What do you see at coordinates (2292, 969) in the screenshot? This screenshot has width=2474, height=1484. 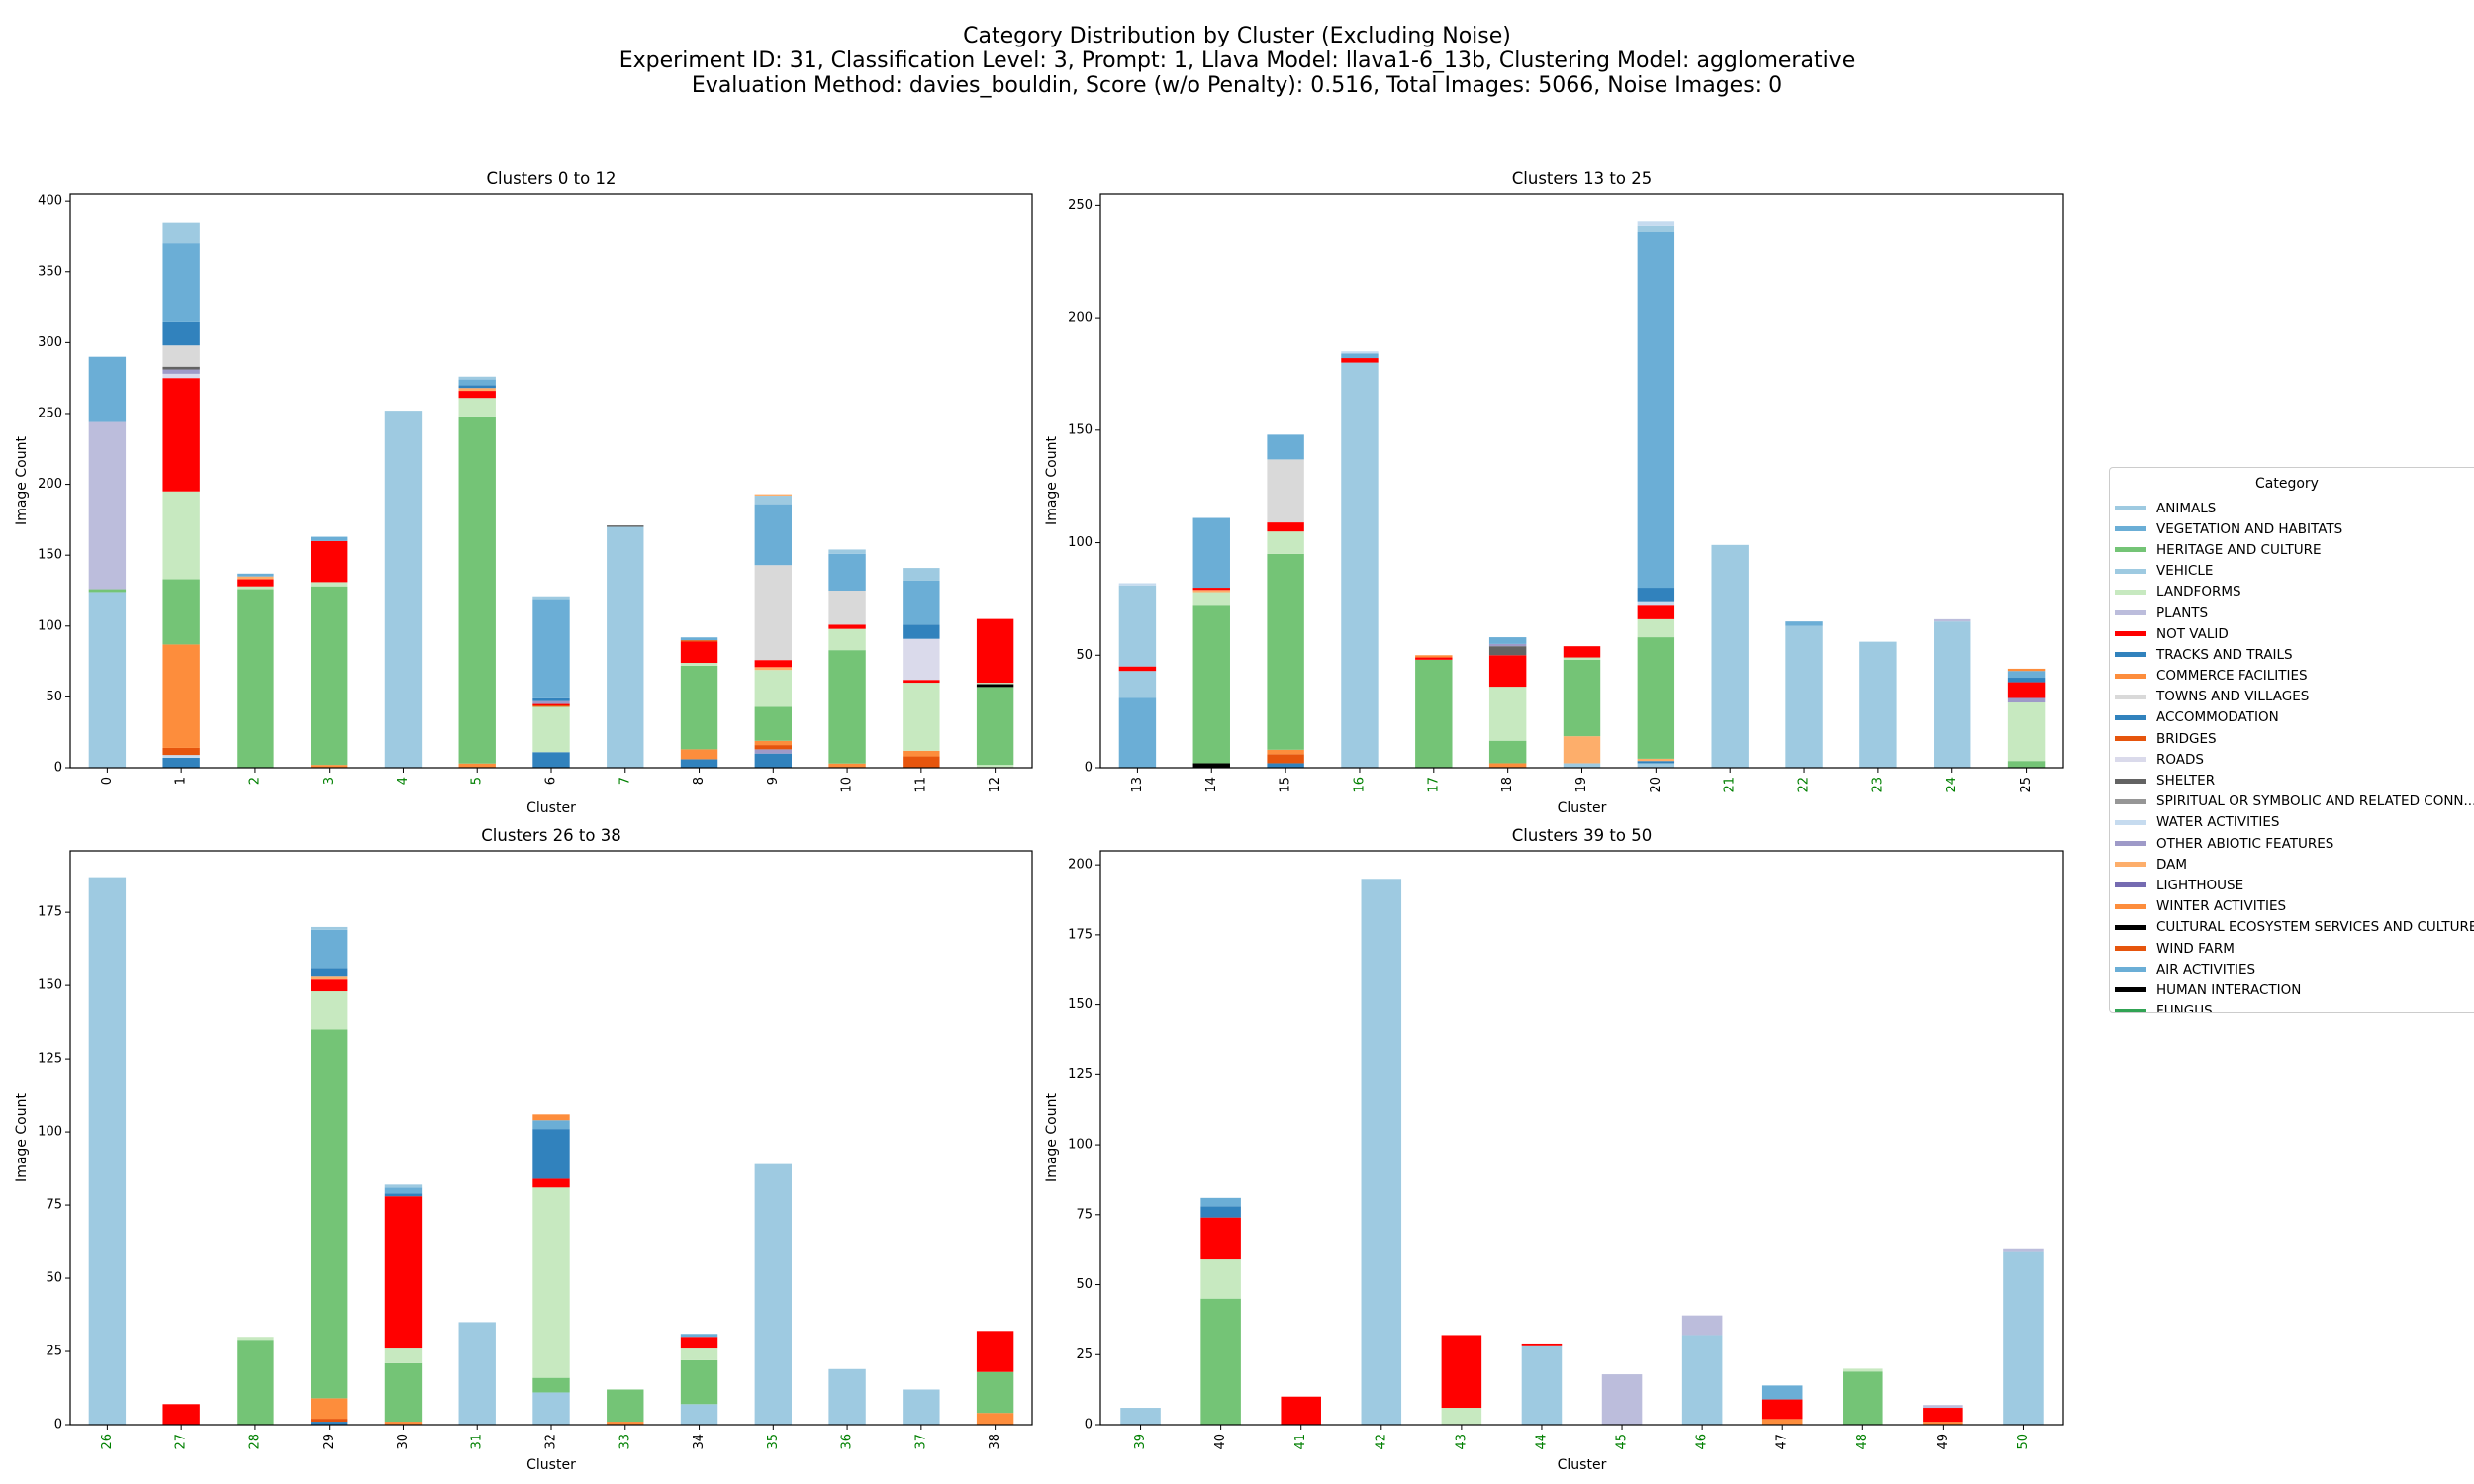 I see `legend-entry: AIR ACTIVITIES` at bounding box center [2292, 969].